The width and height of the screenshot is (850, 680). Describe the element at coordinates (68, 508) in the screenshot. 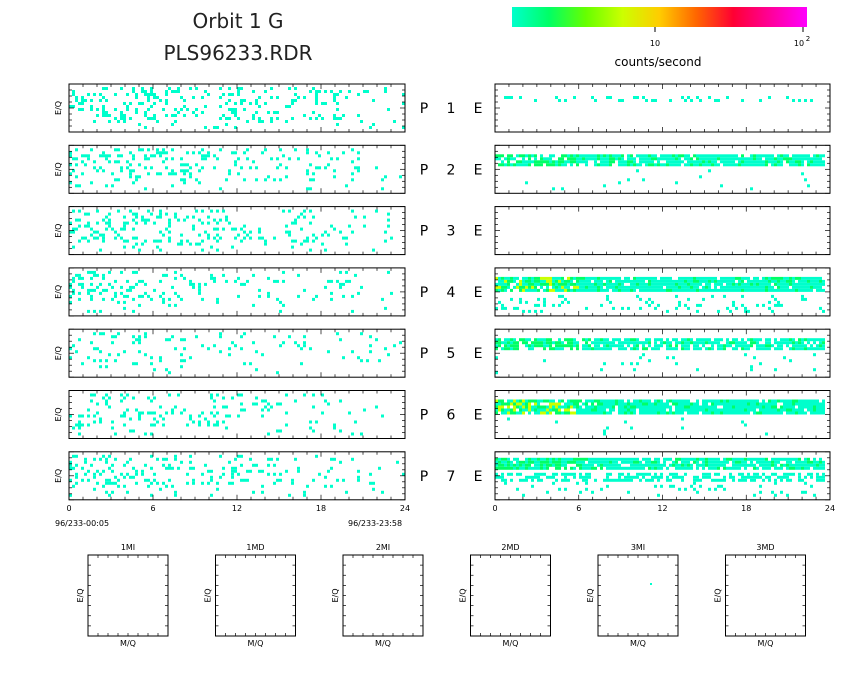

I see `x-tick-label-left: 0` at that location.